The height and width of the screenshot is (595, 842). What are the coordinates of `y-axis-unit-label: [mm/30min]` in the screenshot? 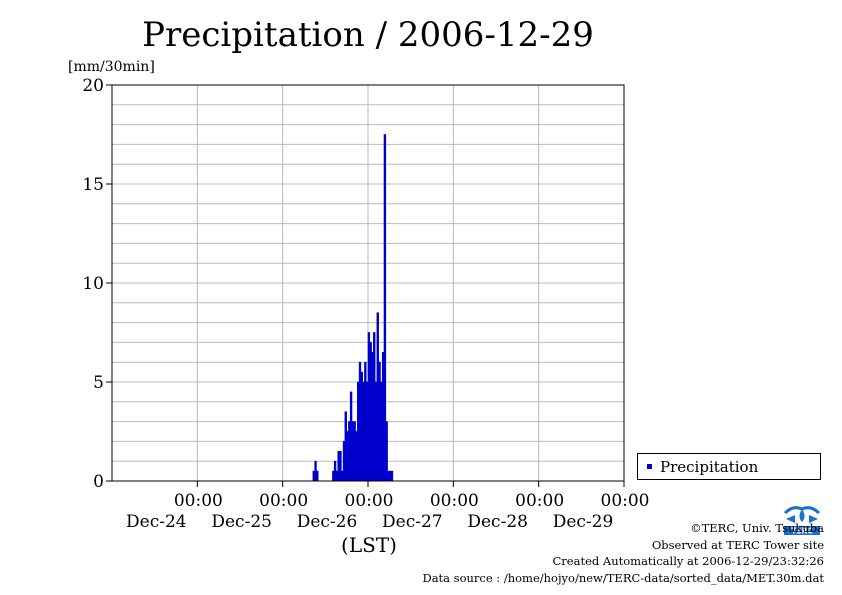 It's located at (111, 67).